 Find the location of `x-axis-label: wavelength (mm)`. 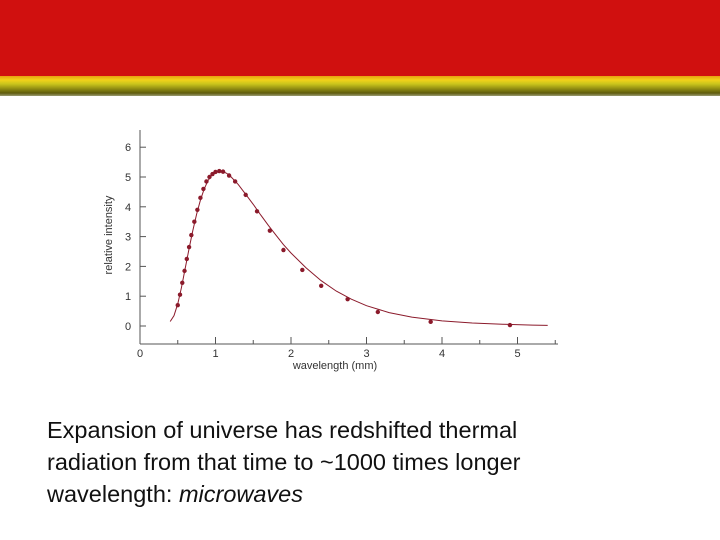

x-axis-label: wavelength (mm) is located at coordinates (334, 366).